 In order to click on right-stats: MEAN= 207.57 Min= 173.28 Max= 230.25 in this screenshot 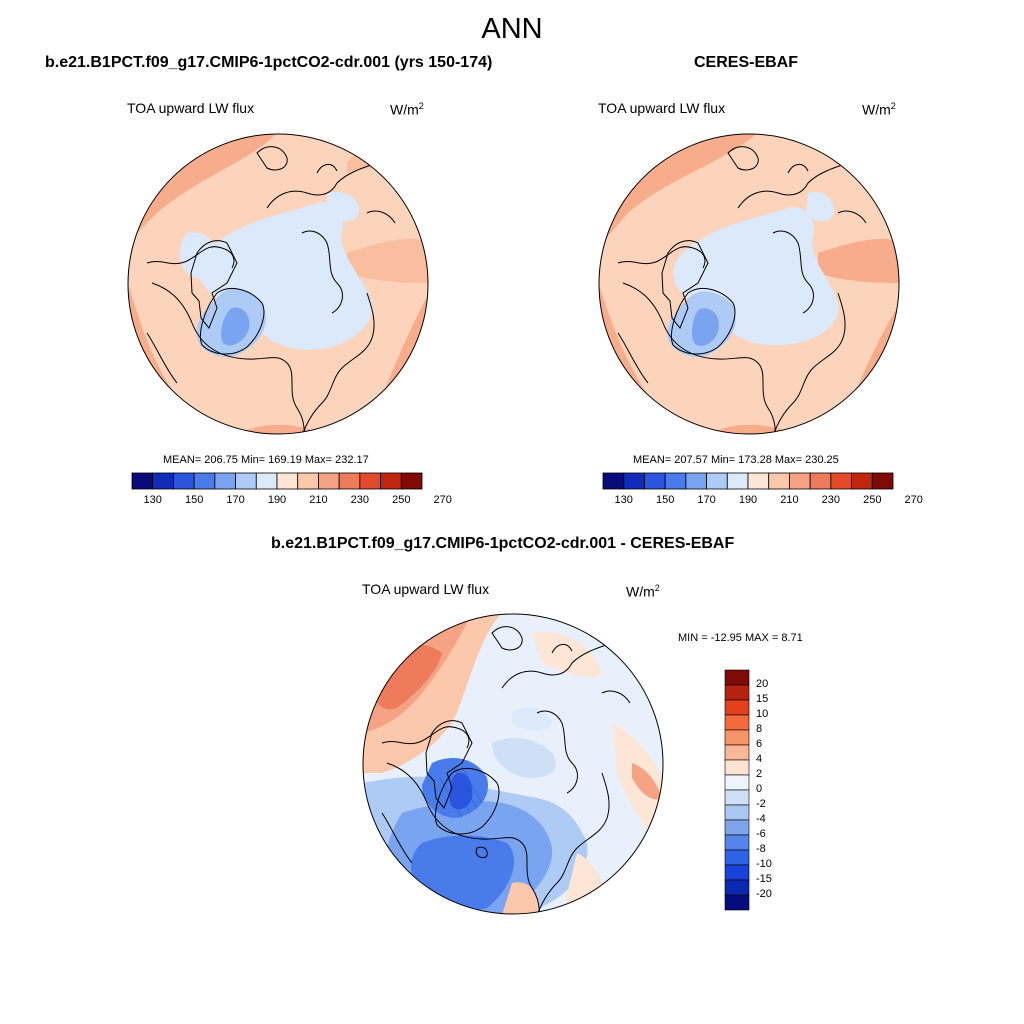, I will do `click(736, 460)`.